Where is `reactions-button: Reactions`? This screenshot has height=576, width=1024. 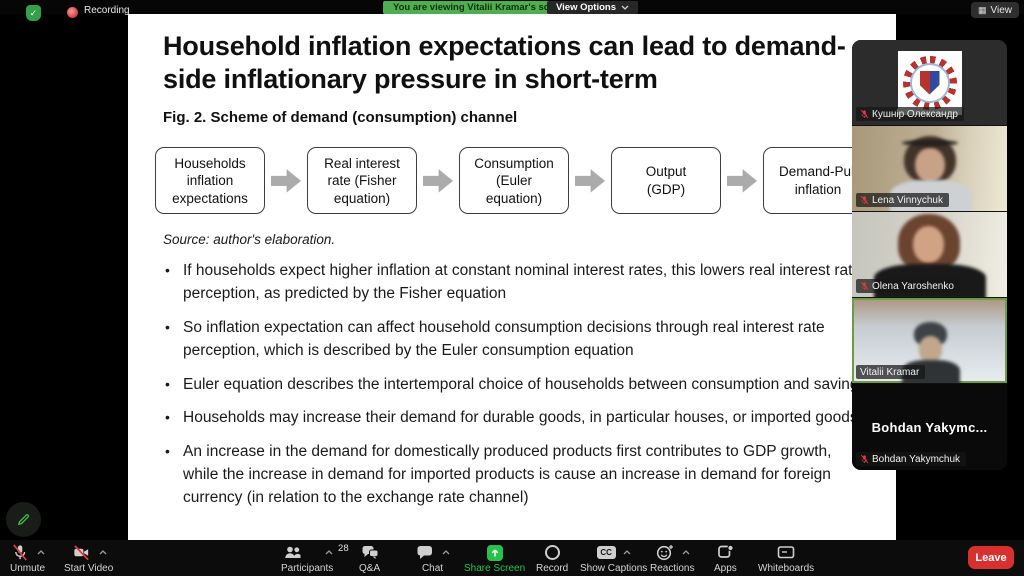 reactions-button: Reactions is located at coordinates (672, 558).